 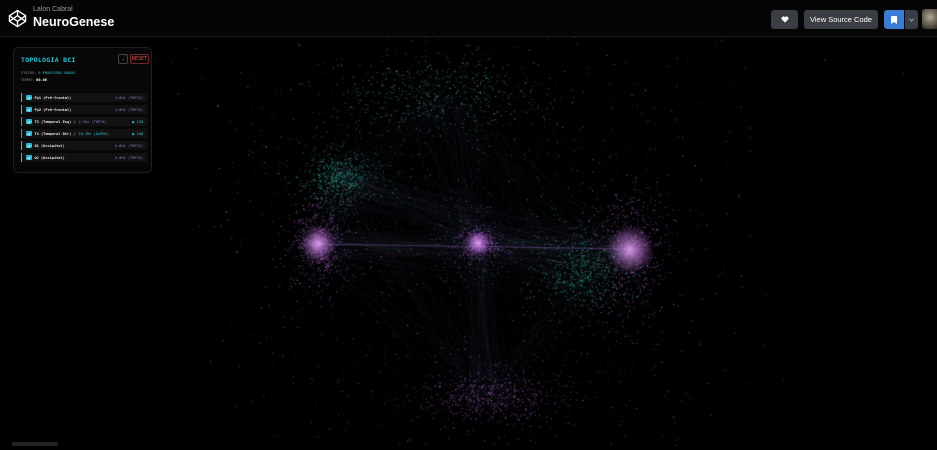 What do you see at coordinates (53, 109) in the screenshot?
I see `channel-label: Fp2 (Pré-frontal)` at bounding box center [53, 109].